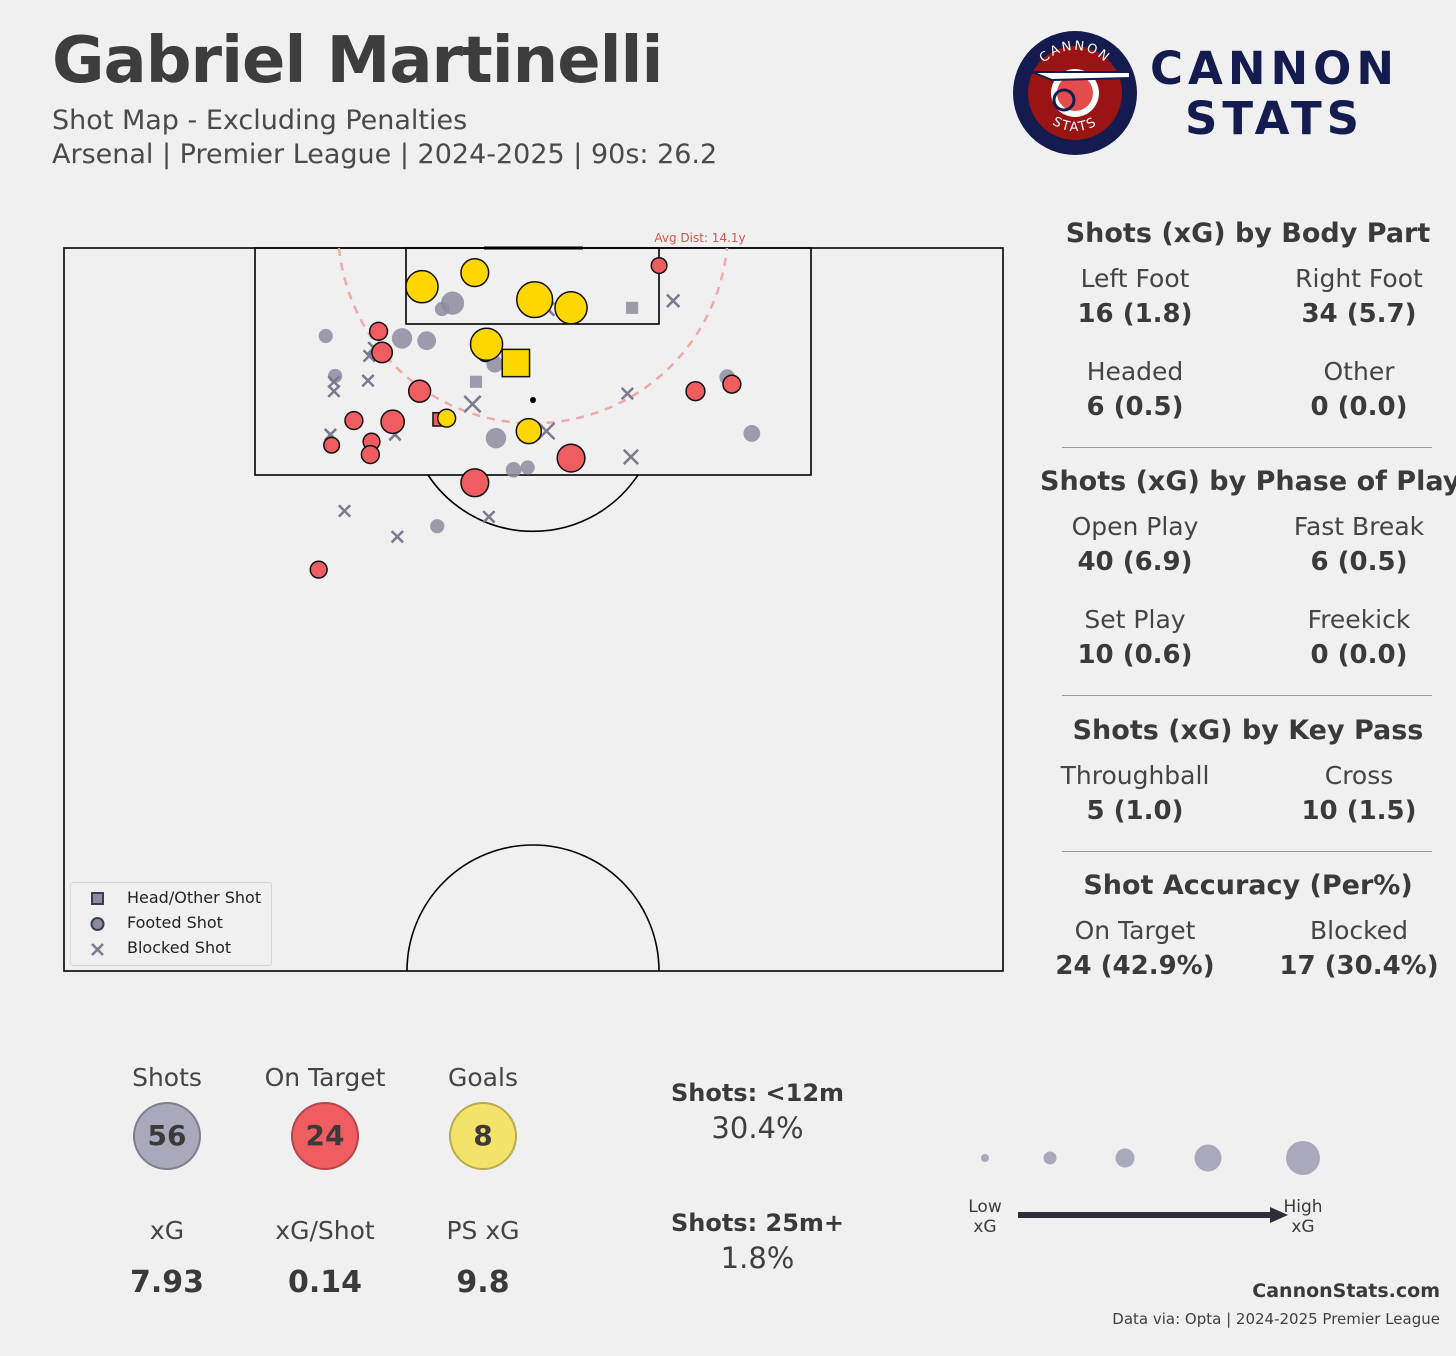  I want to click on section-title-accuracy: Shot Accuracy (Per%), so click(1248, 885).